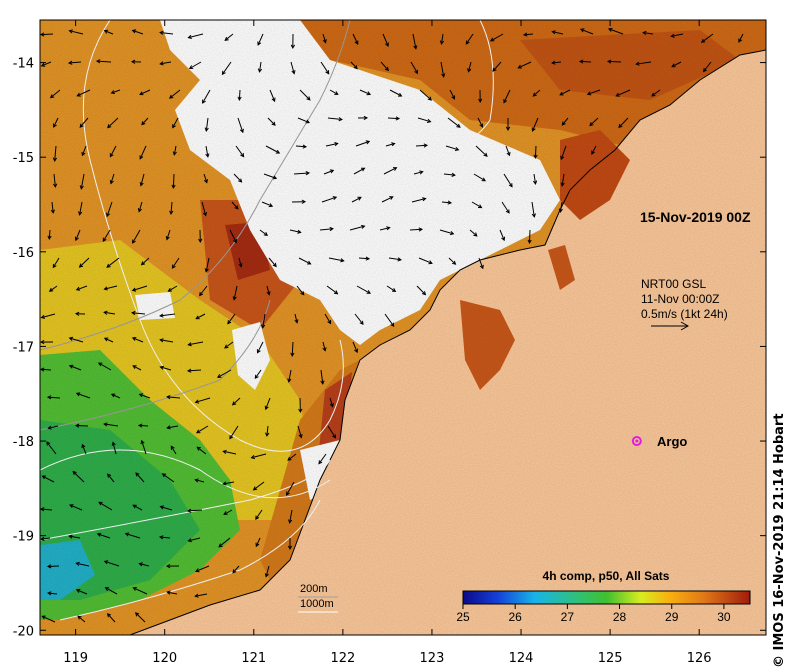  What do you see at coordinates (317, 604) in the screenshot?
I see `contour-1000-label: 1000m` at bounding box center [317, 604].